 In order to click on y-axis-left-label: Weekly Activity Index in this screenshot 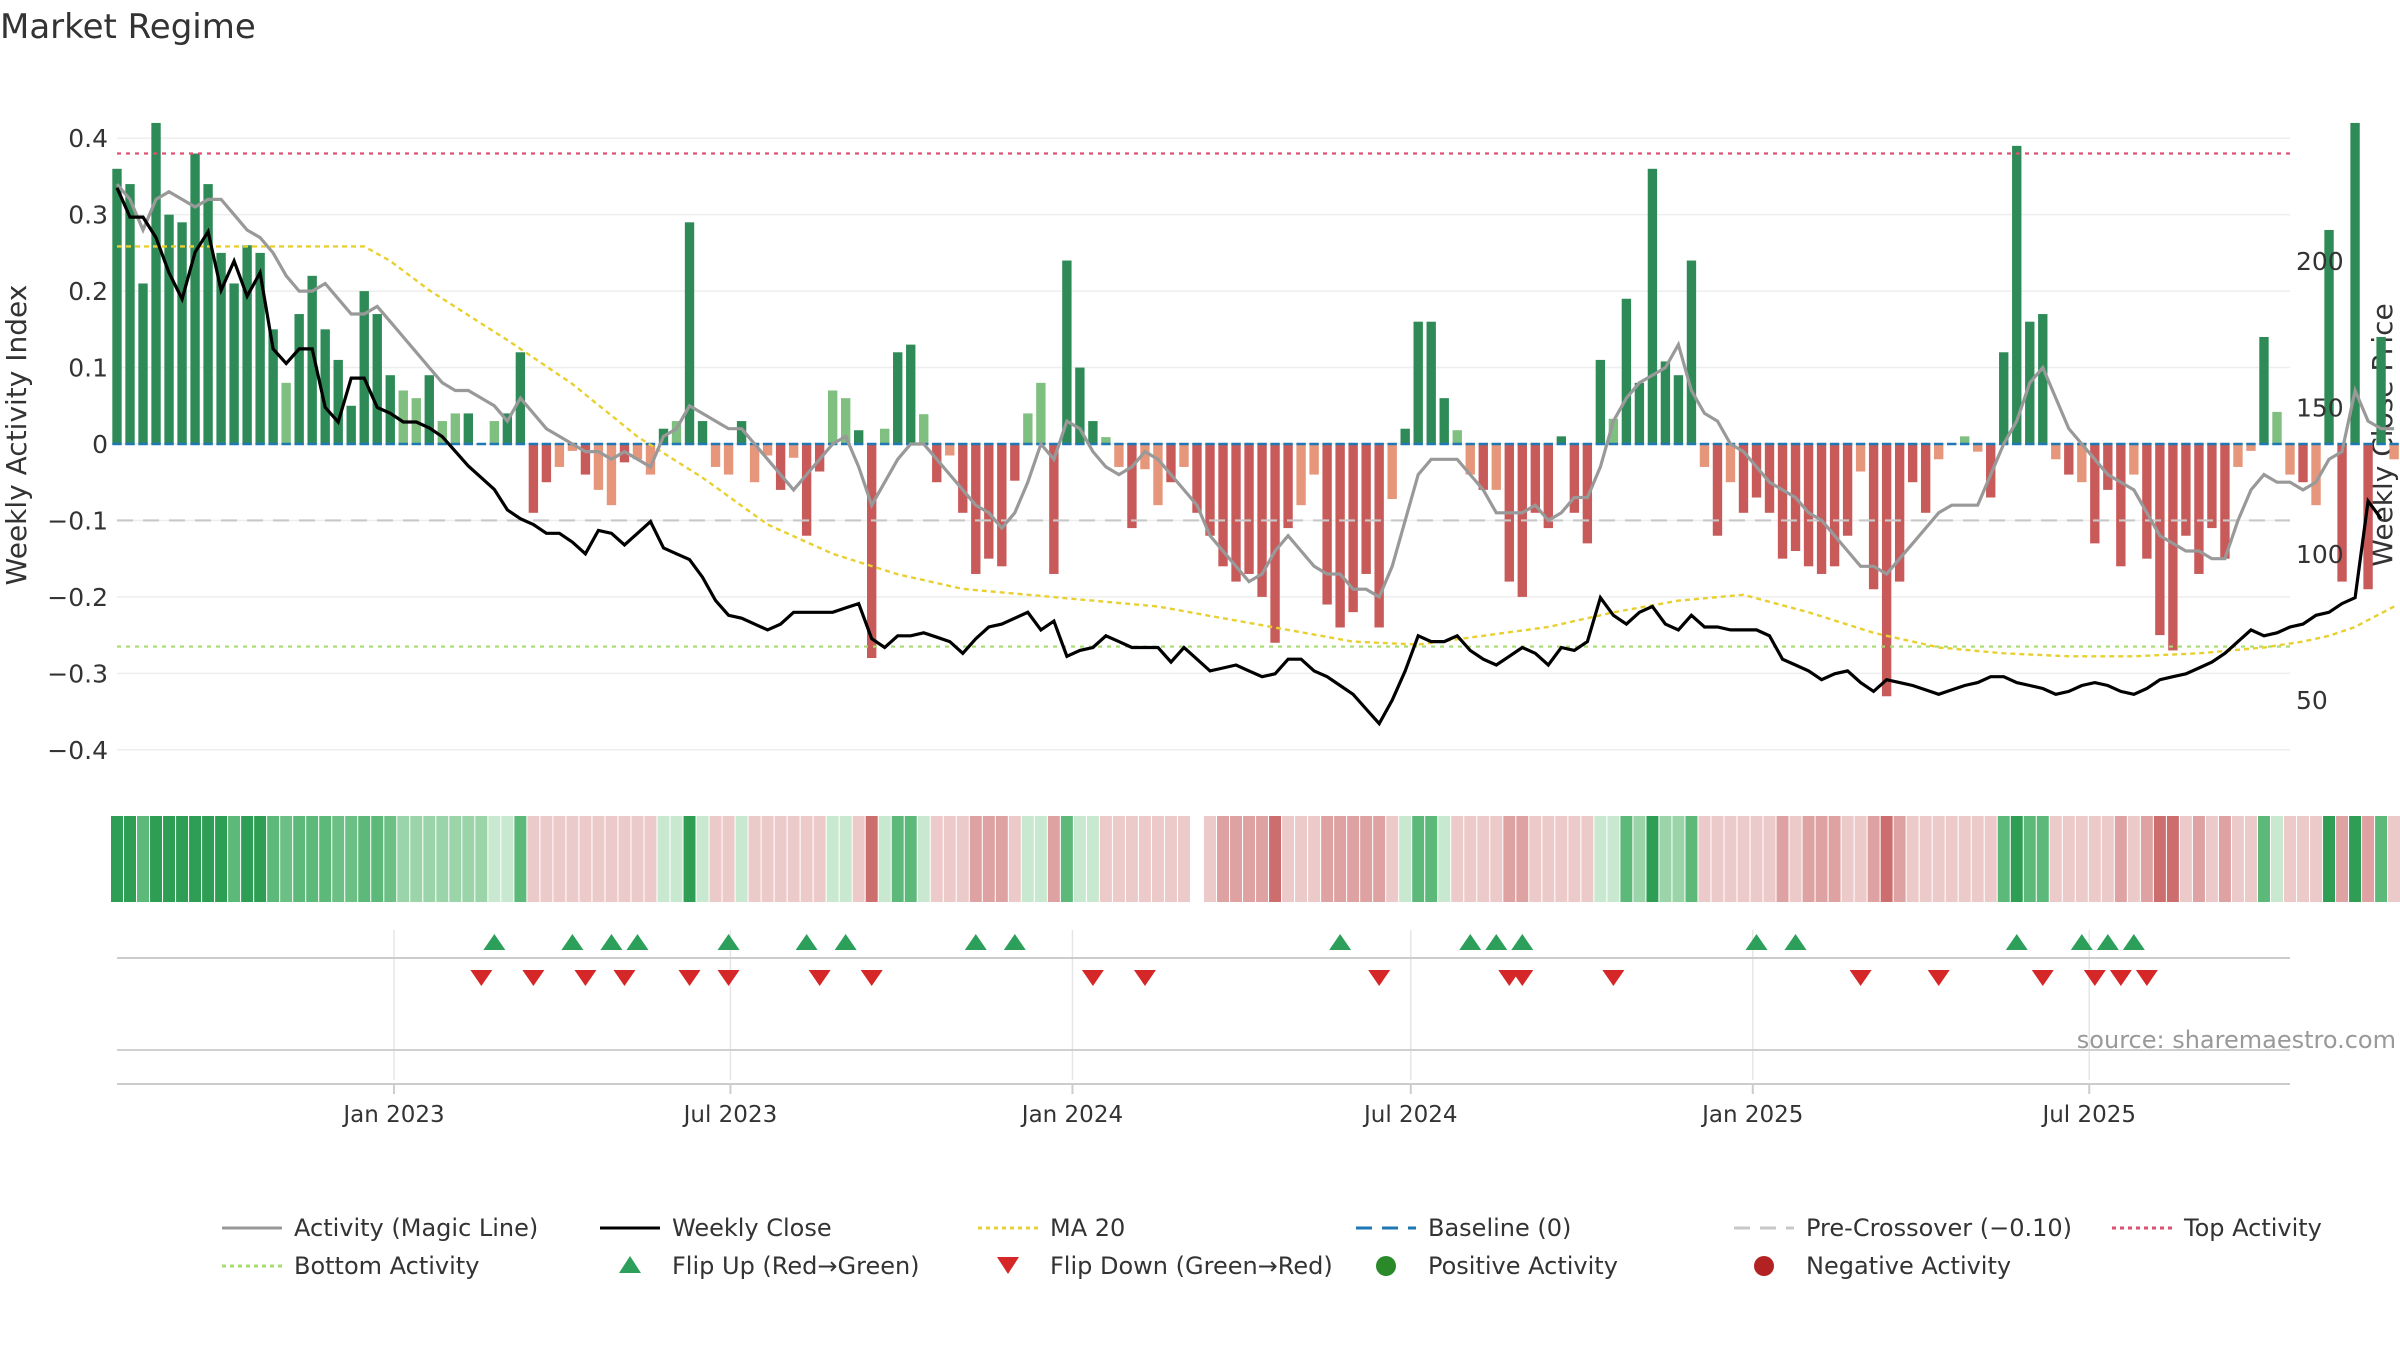, I will do `click(16, 435)`.